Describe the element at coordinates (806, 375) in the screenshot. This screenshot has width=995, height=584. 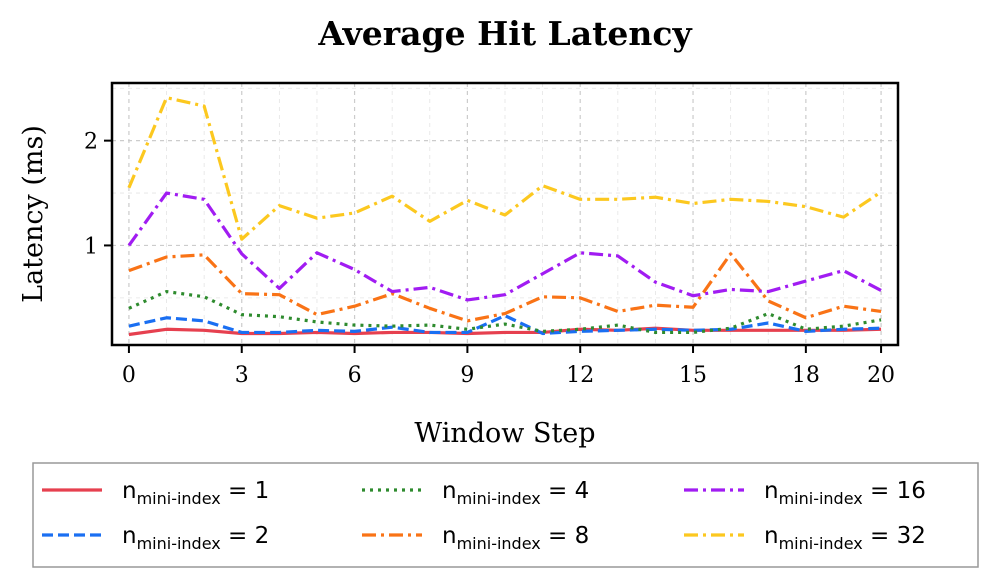
I see `x-tick-label: 18` at that location.